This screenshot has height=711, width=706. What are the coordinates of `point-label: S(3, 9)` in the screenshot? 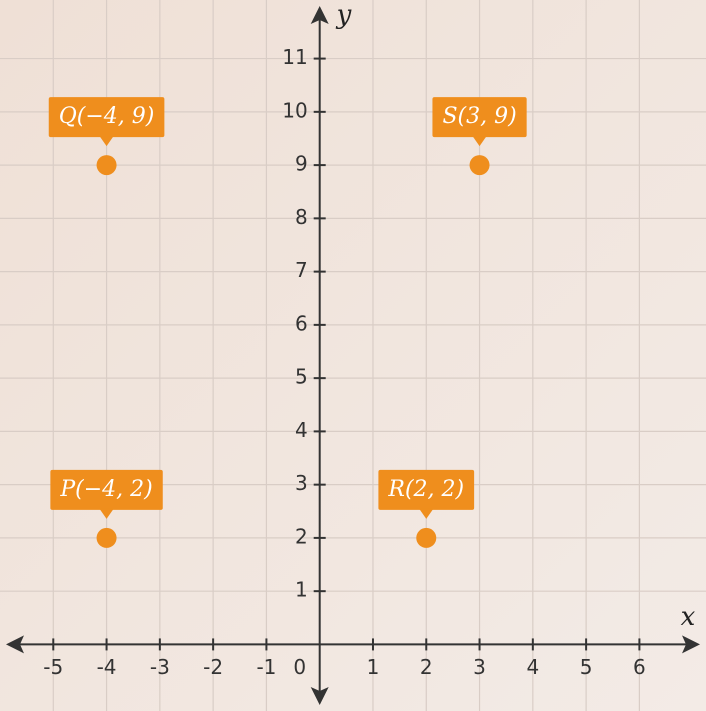 It's located at (479, 116).